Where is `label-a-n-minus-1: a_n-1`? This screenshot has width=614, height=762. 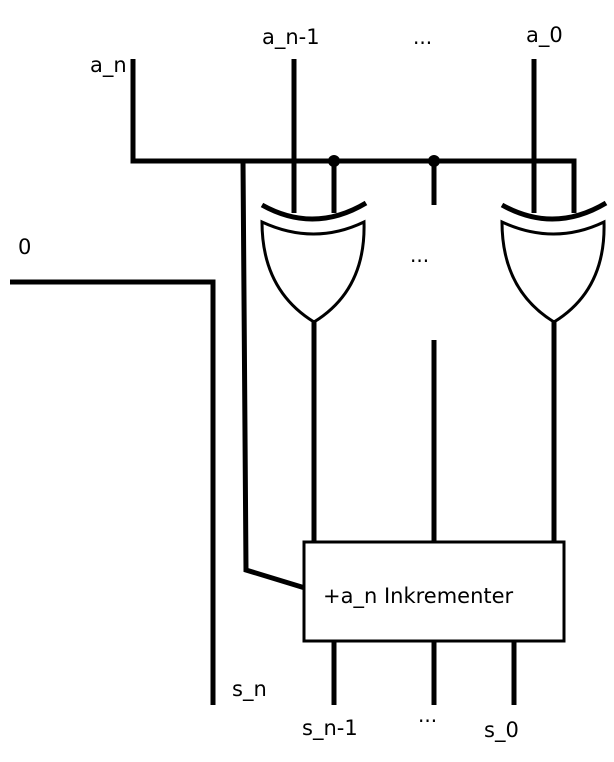 label-a-n-minus-1: a_n-1 is located at coordinates (291, 37).